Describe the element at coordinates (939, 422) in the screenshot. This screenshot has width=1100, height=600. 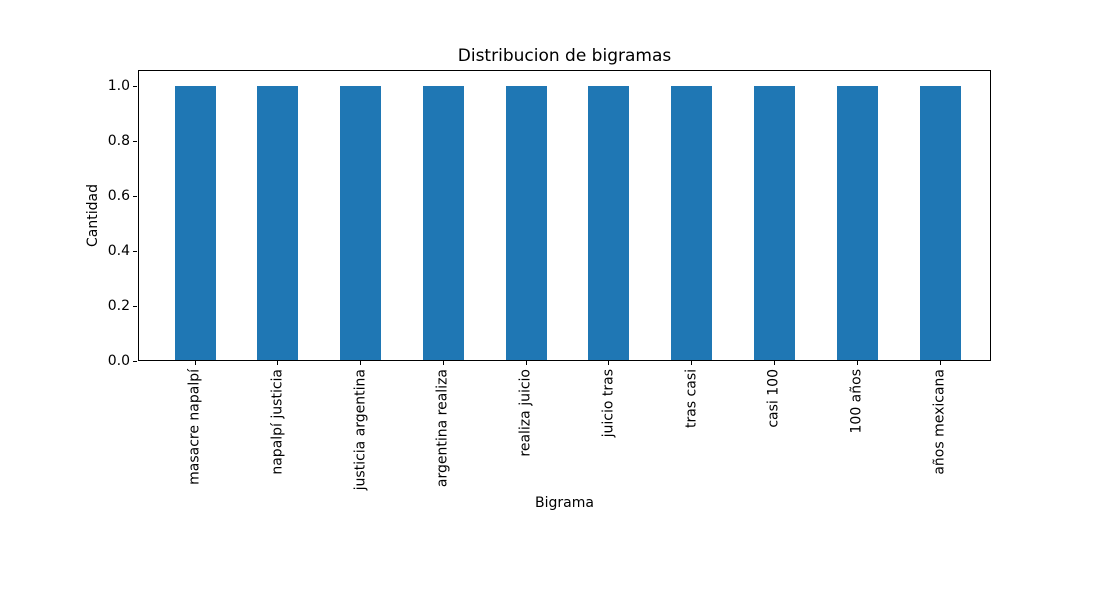
I see `x-tick-label: años mexicana` at that location.